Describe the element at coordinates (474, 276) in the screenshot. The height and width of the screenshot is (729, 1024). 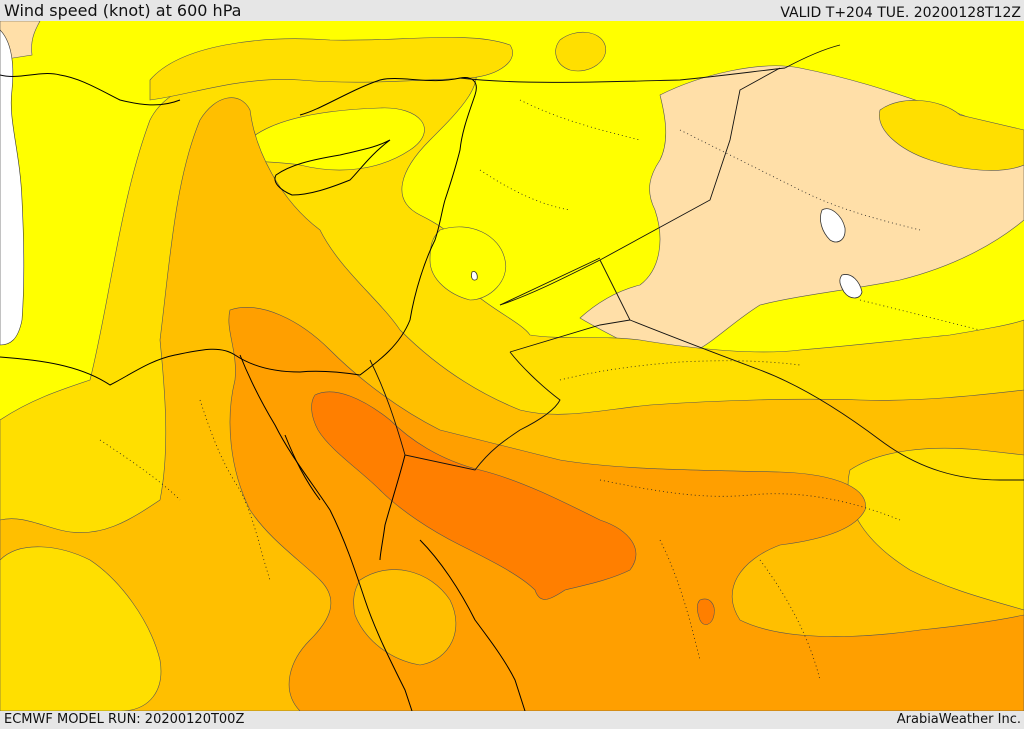
I see `sea-of-galilee` at that location.